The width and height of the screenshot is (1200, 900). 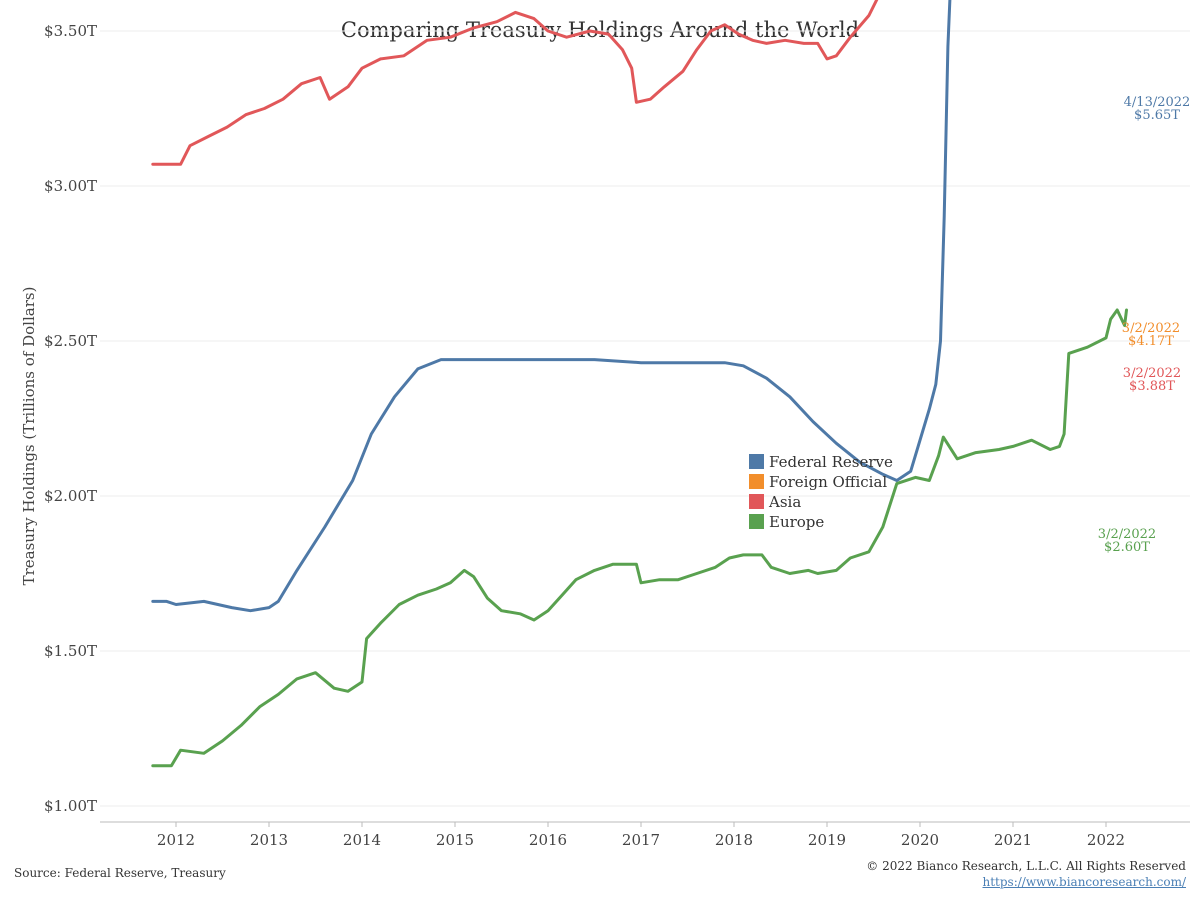 What do you see at coordinates (1013, 840) in the screenshot?
I see `x-tick-label: 2021` at bounding box center [1013, 840].